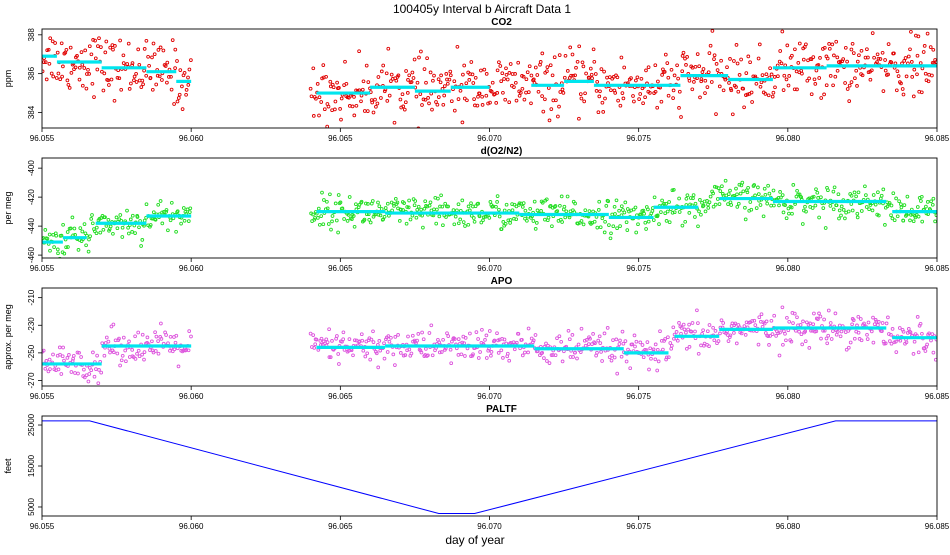  Describe the element at coordinates (502, 281) in the screenshot. I see `panel-title-apo: APO` at that location.